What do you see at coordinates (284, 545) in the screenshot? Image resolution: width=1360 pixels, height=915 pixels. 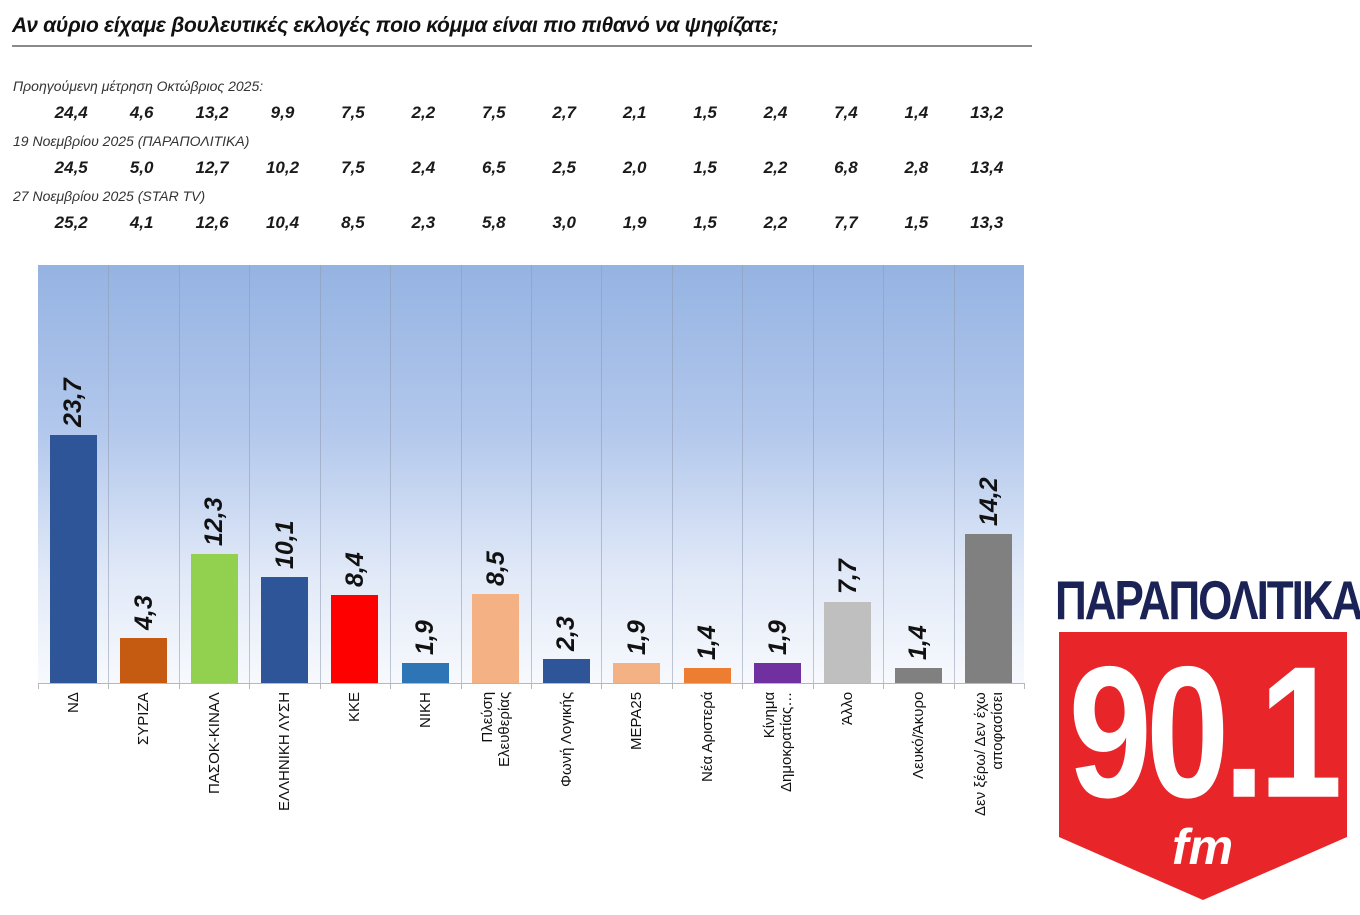 I see `bar-value-label: 10,1` at bounding box center [284, 545].